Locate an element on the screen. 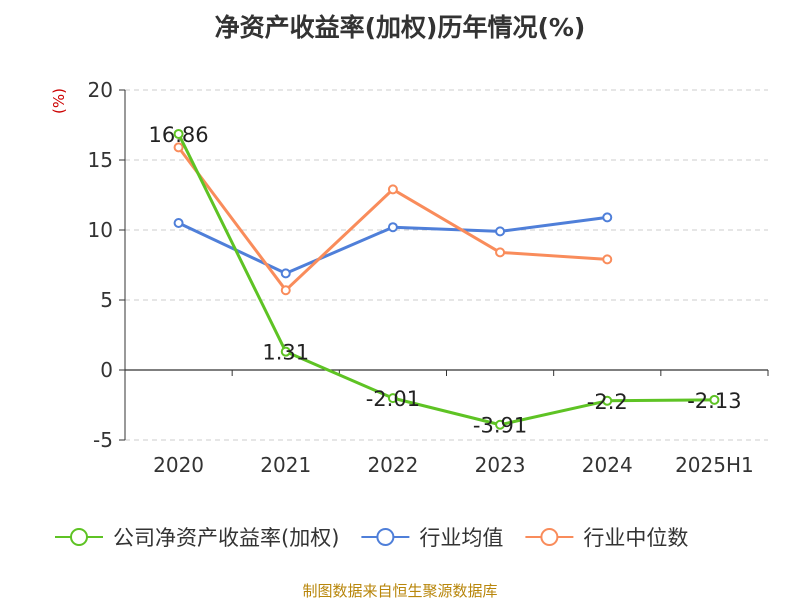  data-label: 1.31 is located at coordinates (285, 353).